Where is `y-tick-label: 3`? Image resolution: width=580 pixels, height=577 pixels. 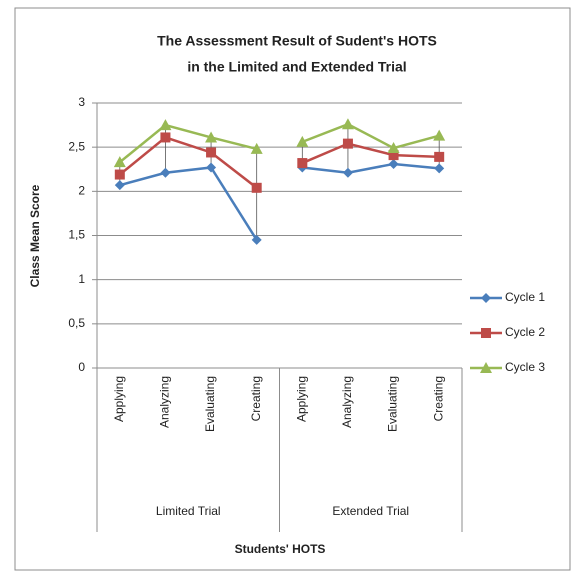 y-tick-label: 3 is located at coordinates (81, 102).